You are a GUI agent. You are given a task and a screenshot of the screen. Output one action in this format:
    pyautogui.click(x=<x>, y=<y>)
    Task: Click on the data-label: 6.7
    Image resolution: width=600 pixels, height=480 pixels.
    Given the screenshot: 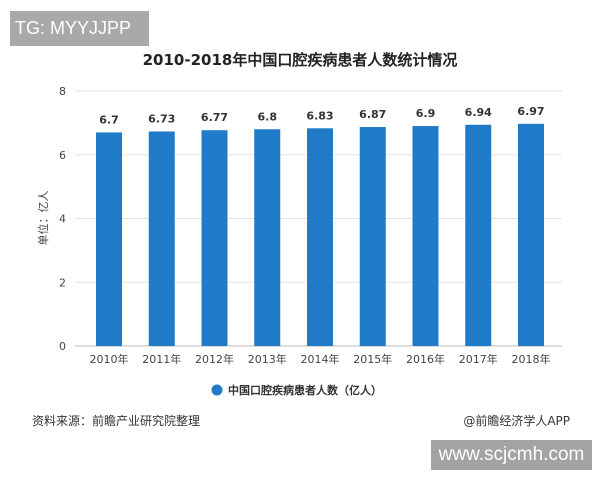 What is the action you would take?
    pyautogui.click(x=109, y=119)
    